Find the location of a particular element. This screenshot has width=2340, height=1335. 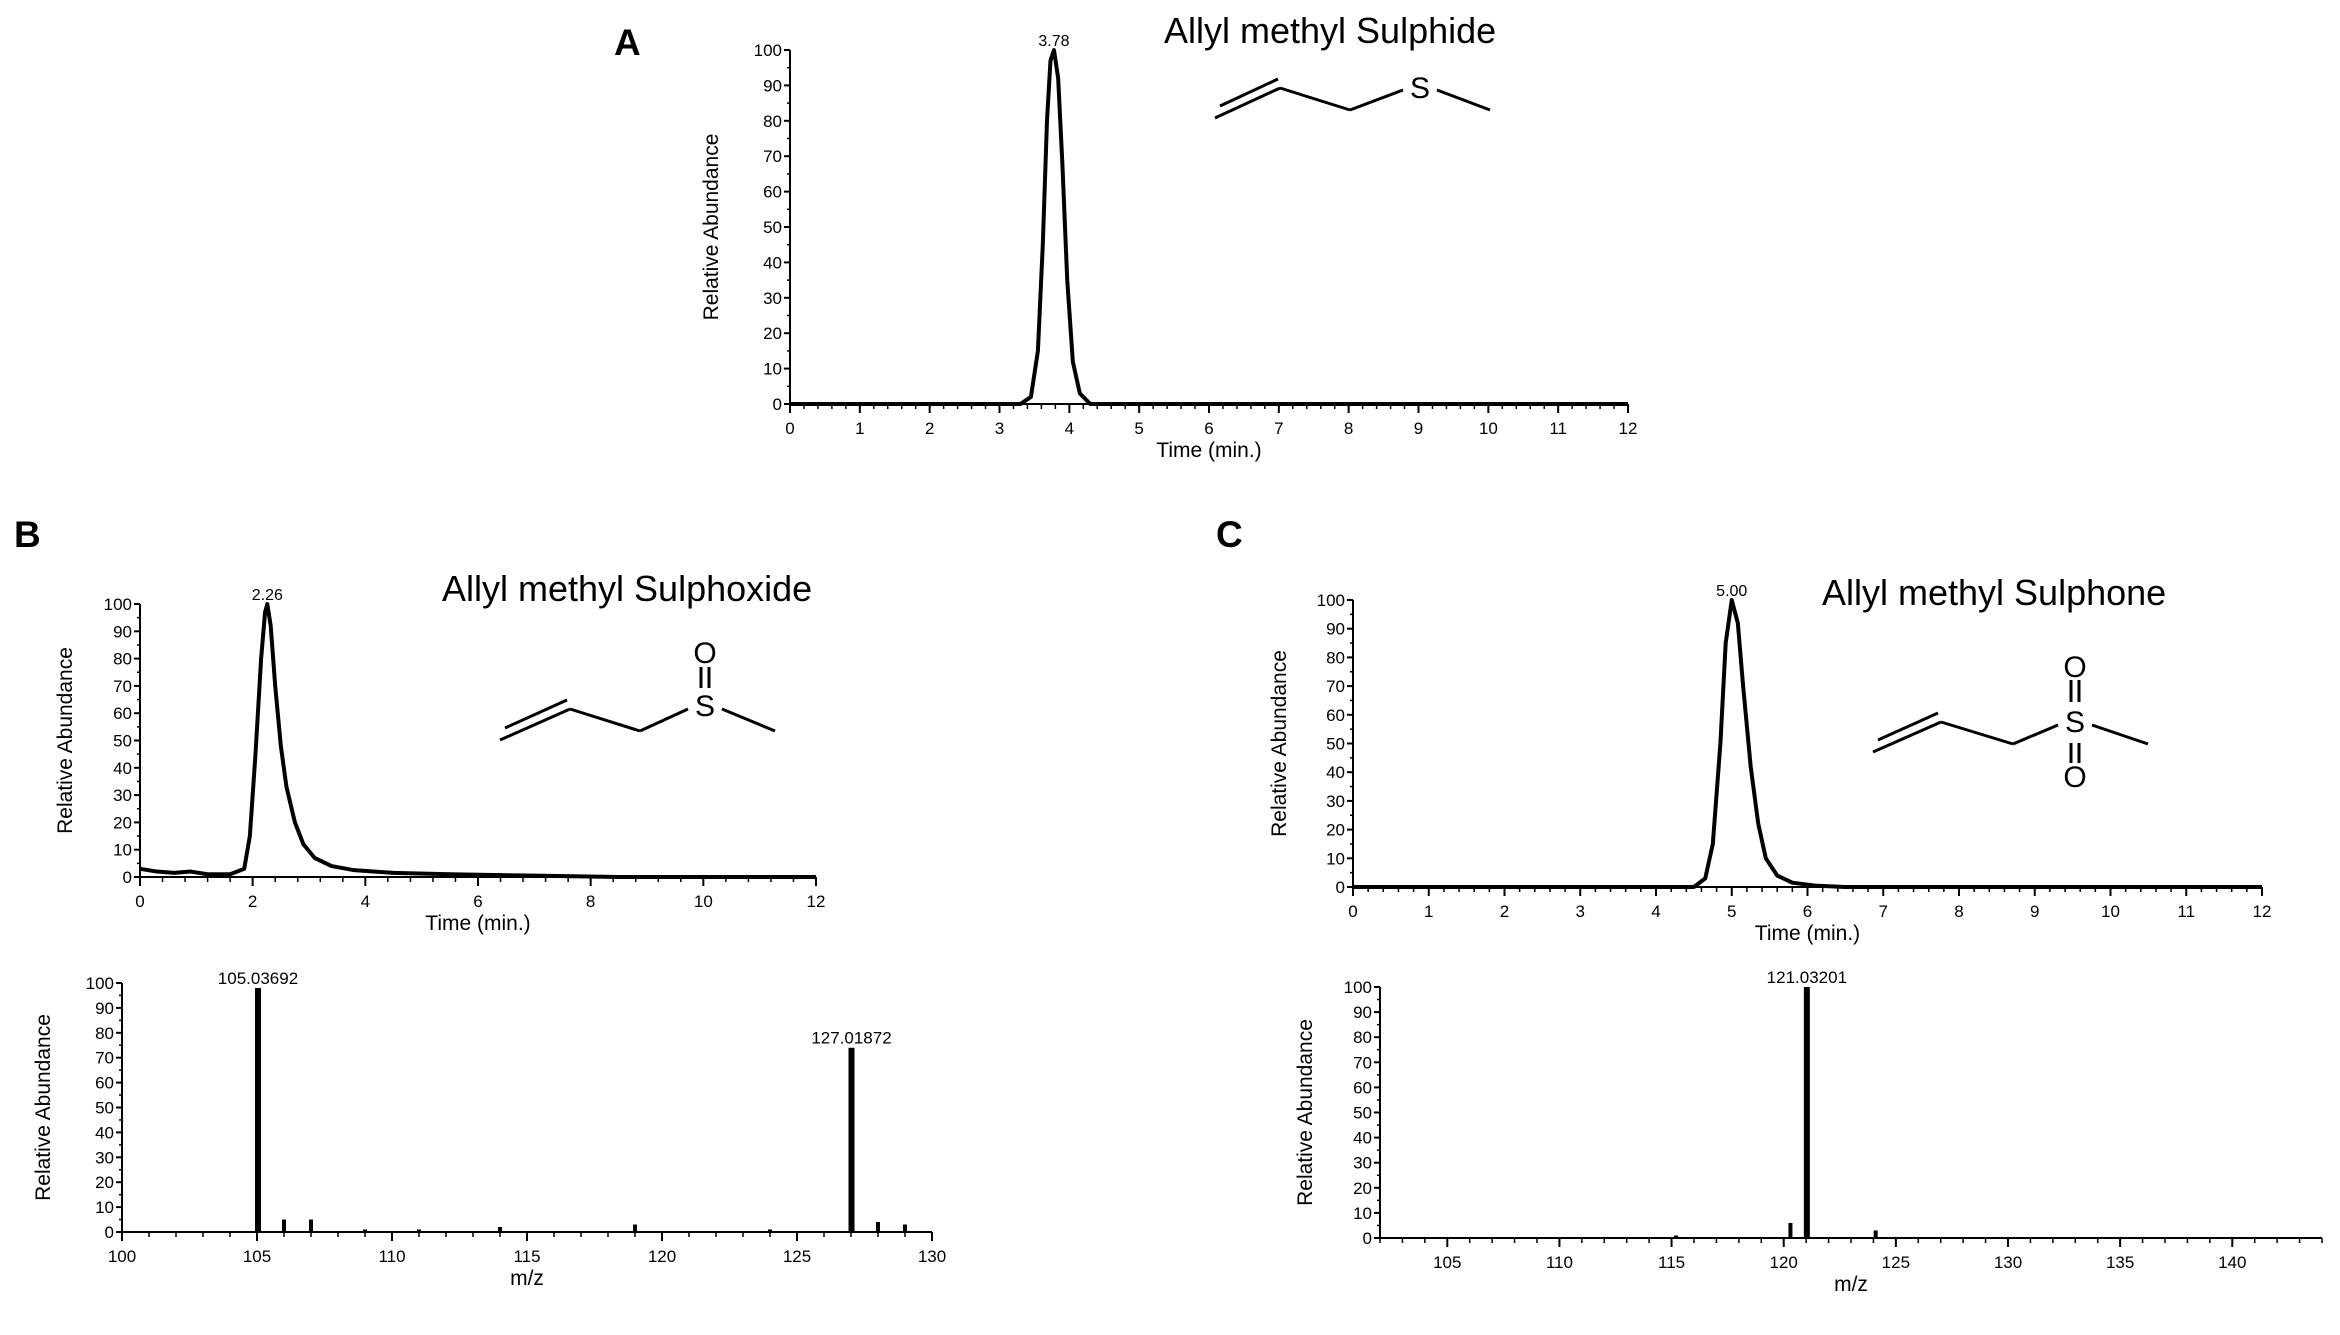

mass-peak-label: 105.03692 is located at coordinates (258, 978).